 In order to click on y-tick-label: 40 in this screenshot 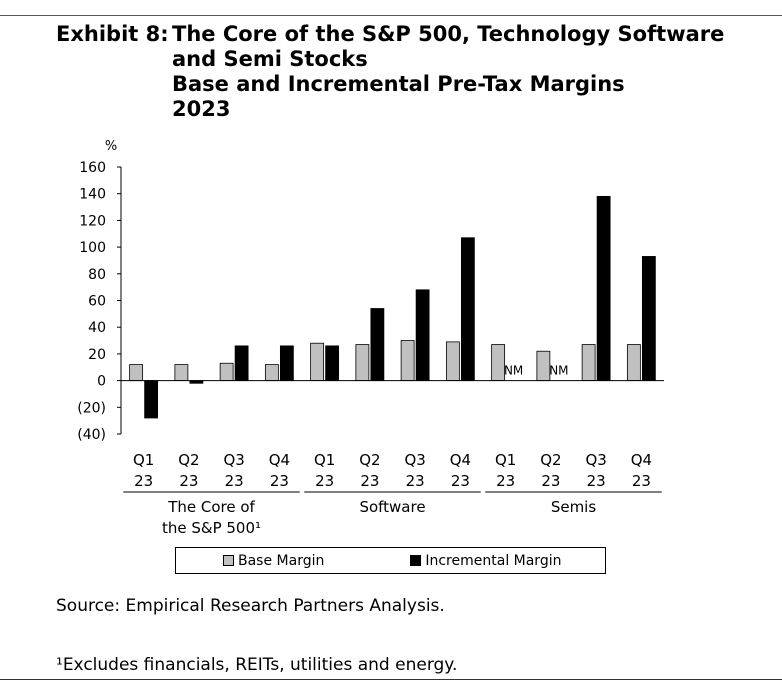, I will do `click(97, 328)`.